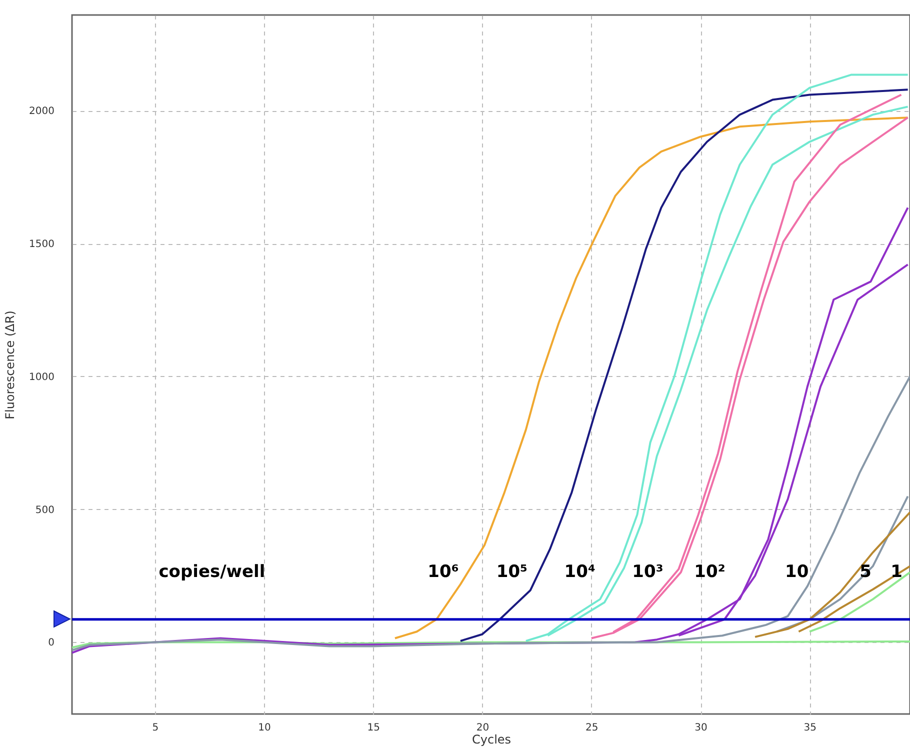  I want to click on y-tick-label: 1000, so click(41, 377).